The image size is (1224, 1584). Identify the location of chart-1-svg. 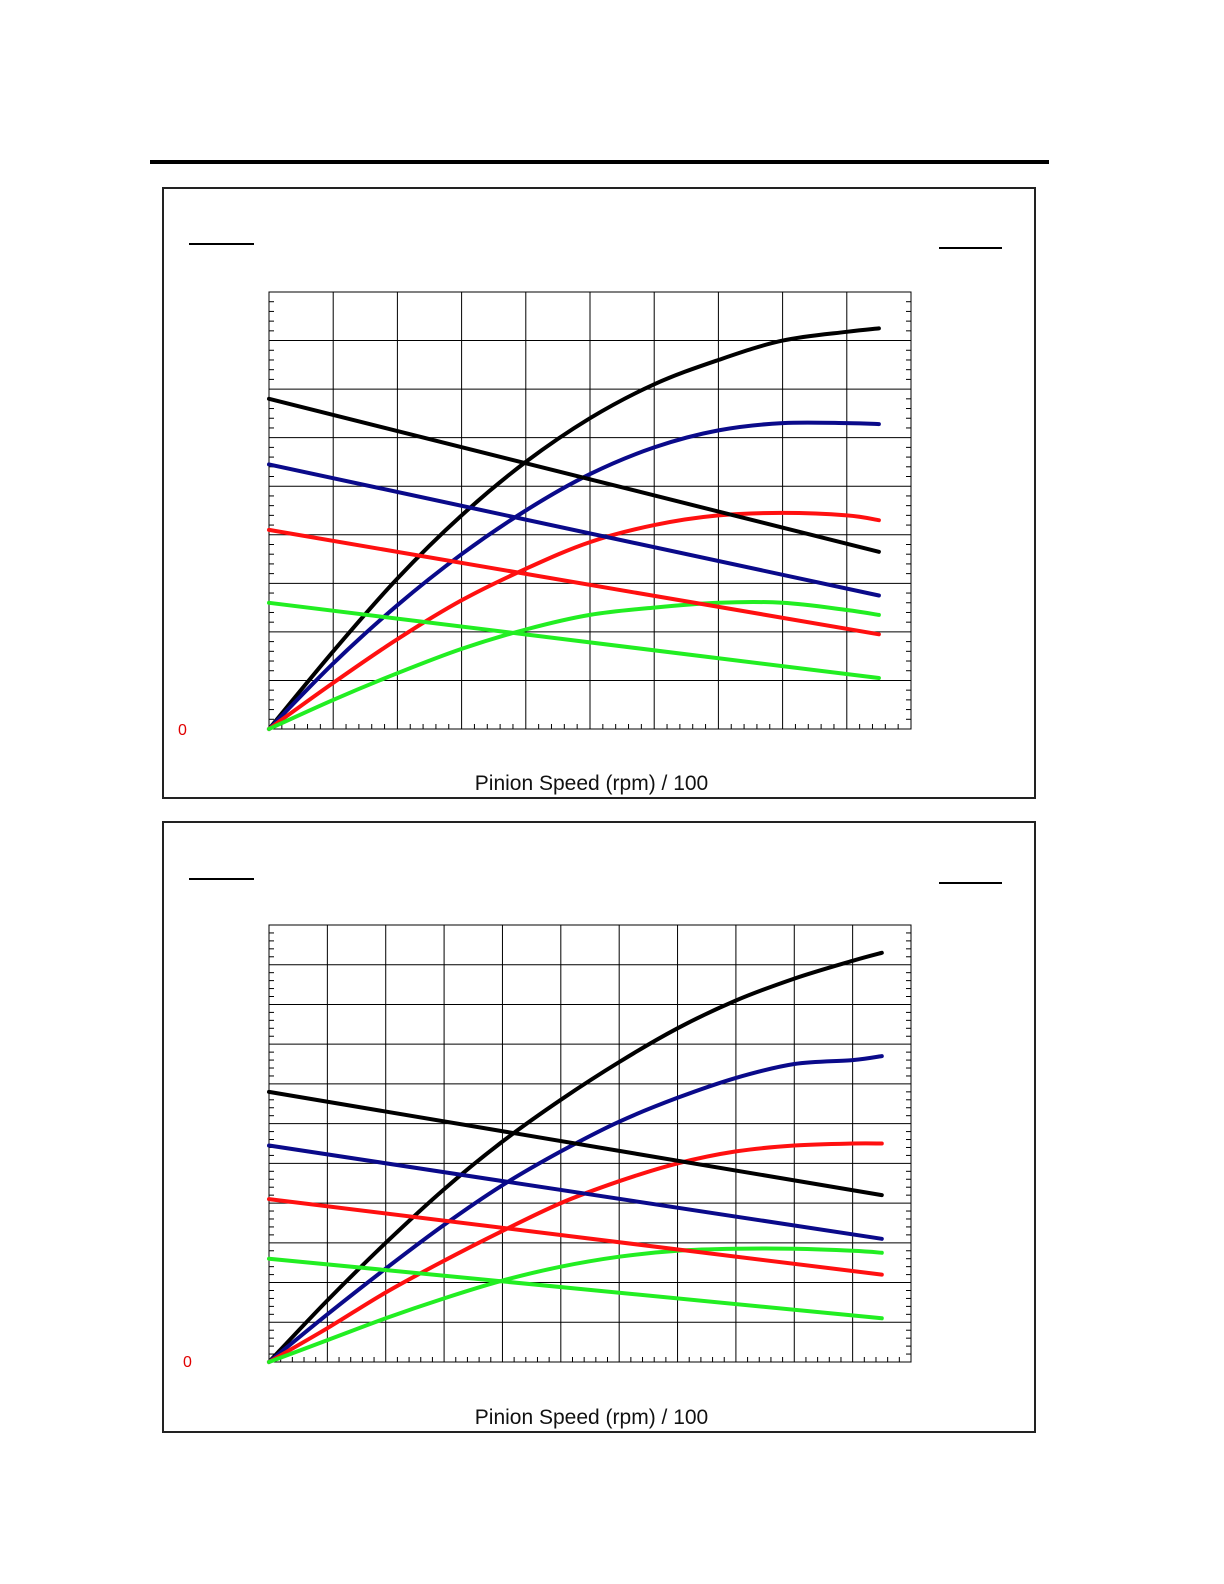
(589, 511).